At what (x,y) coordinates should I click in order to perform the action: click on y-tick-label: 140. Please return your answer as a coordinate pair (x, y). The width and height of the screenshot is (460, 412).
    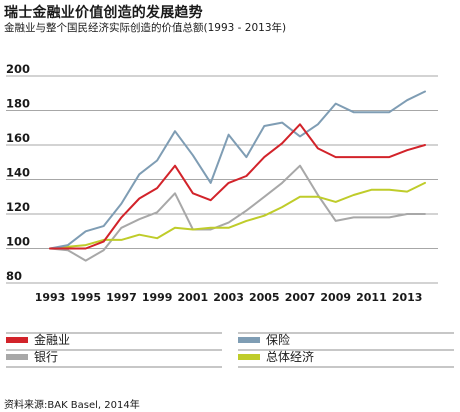
    Looking at the image, I should click on (18, 173).